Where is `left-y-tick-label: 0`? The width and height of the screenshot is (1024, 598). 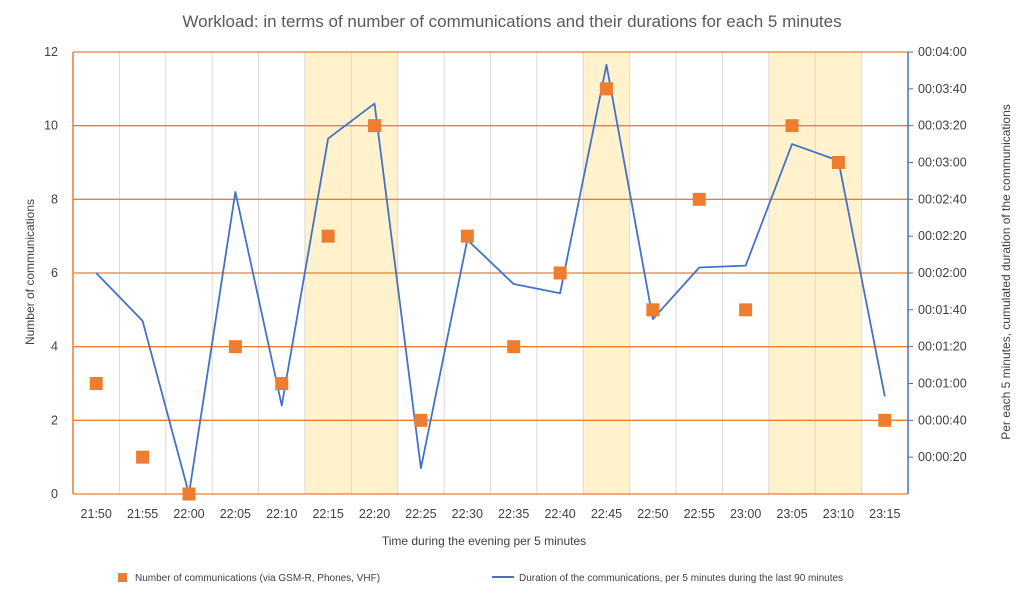 left-y-tick-label: 0 is located at coordinates (54, 494).